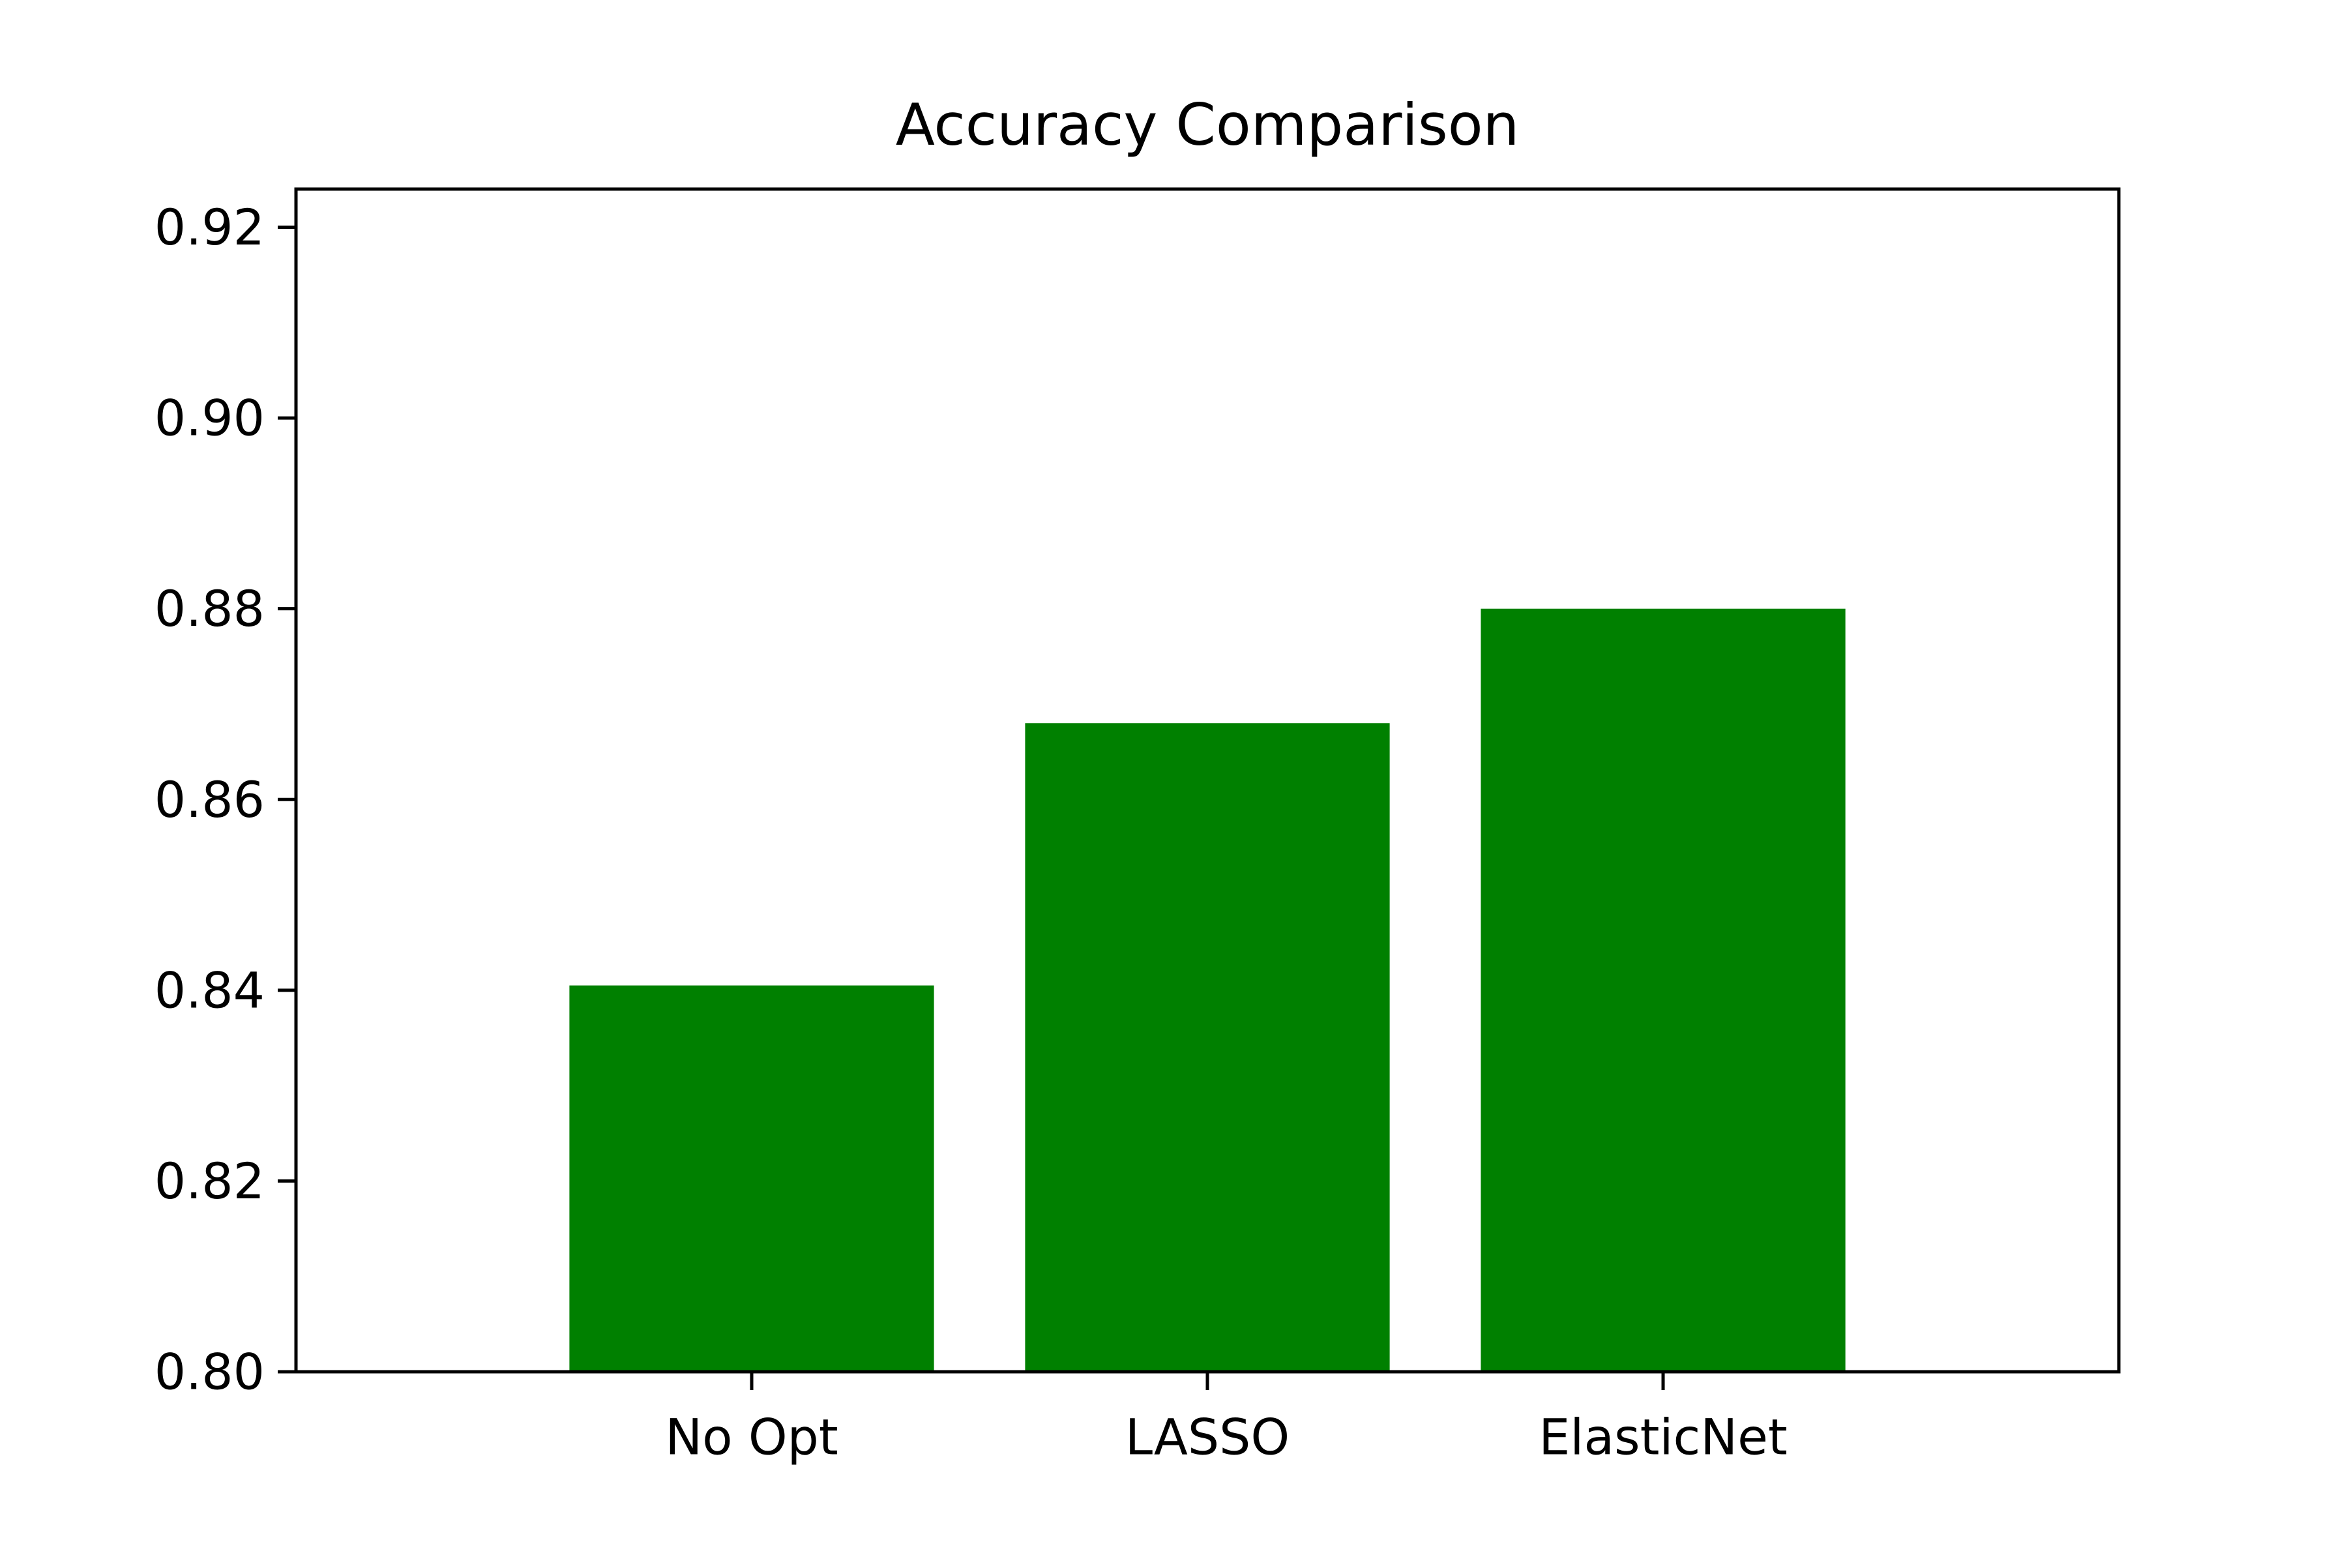 The width and height of the screenshot is (2347, 1568). I want to click on y-tick-label: 0.86, so click(210, 800).